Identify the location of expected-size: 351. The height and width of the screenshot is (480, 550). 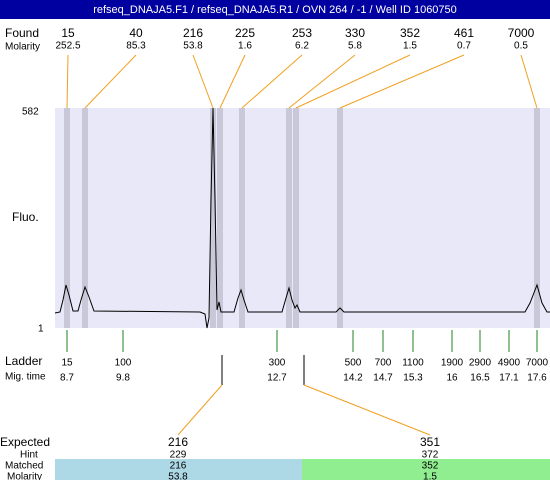
(430, 442).